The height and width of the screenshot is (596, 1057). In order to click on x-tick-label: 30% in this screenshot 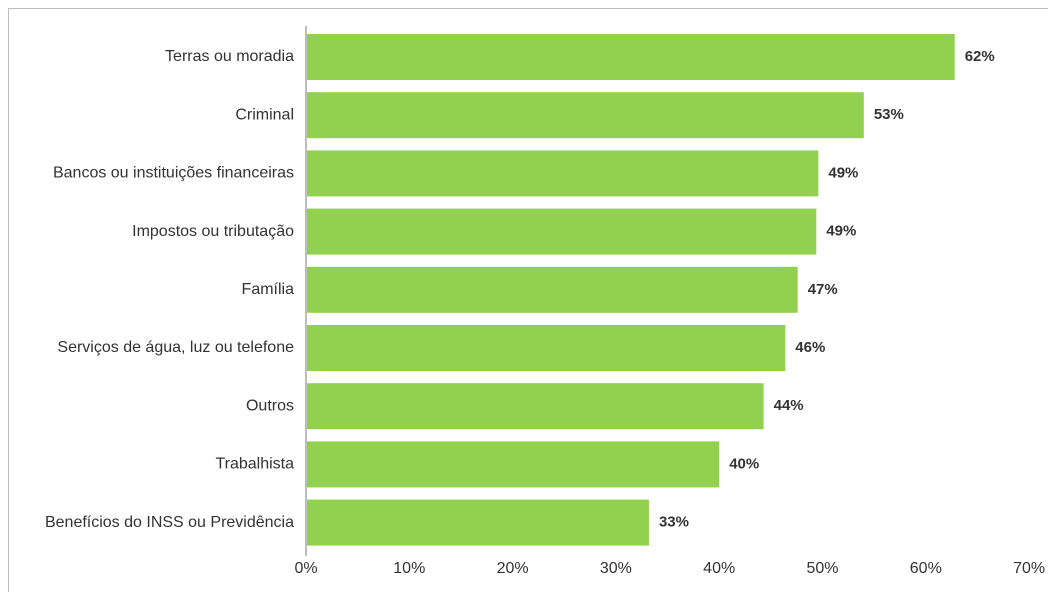, I will do `click(616, 568)`.